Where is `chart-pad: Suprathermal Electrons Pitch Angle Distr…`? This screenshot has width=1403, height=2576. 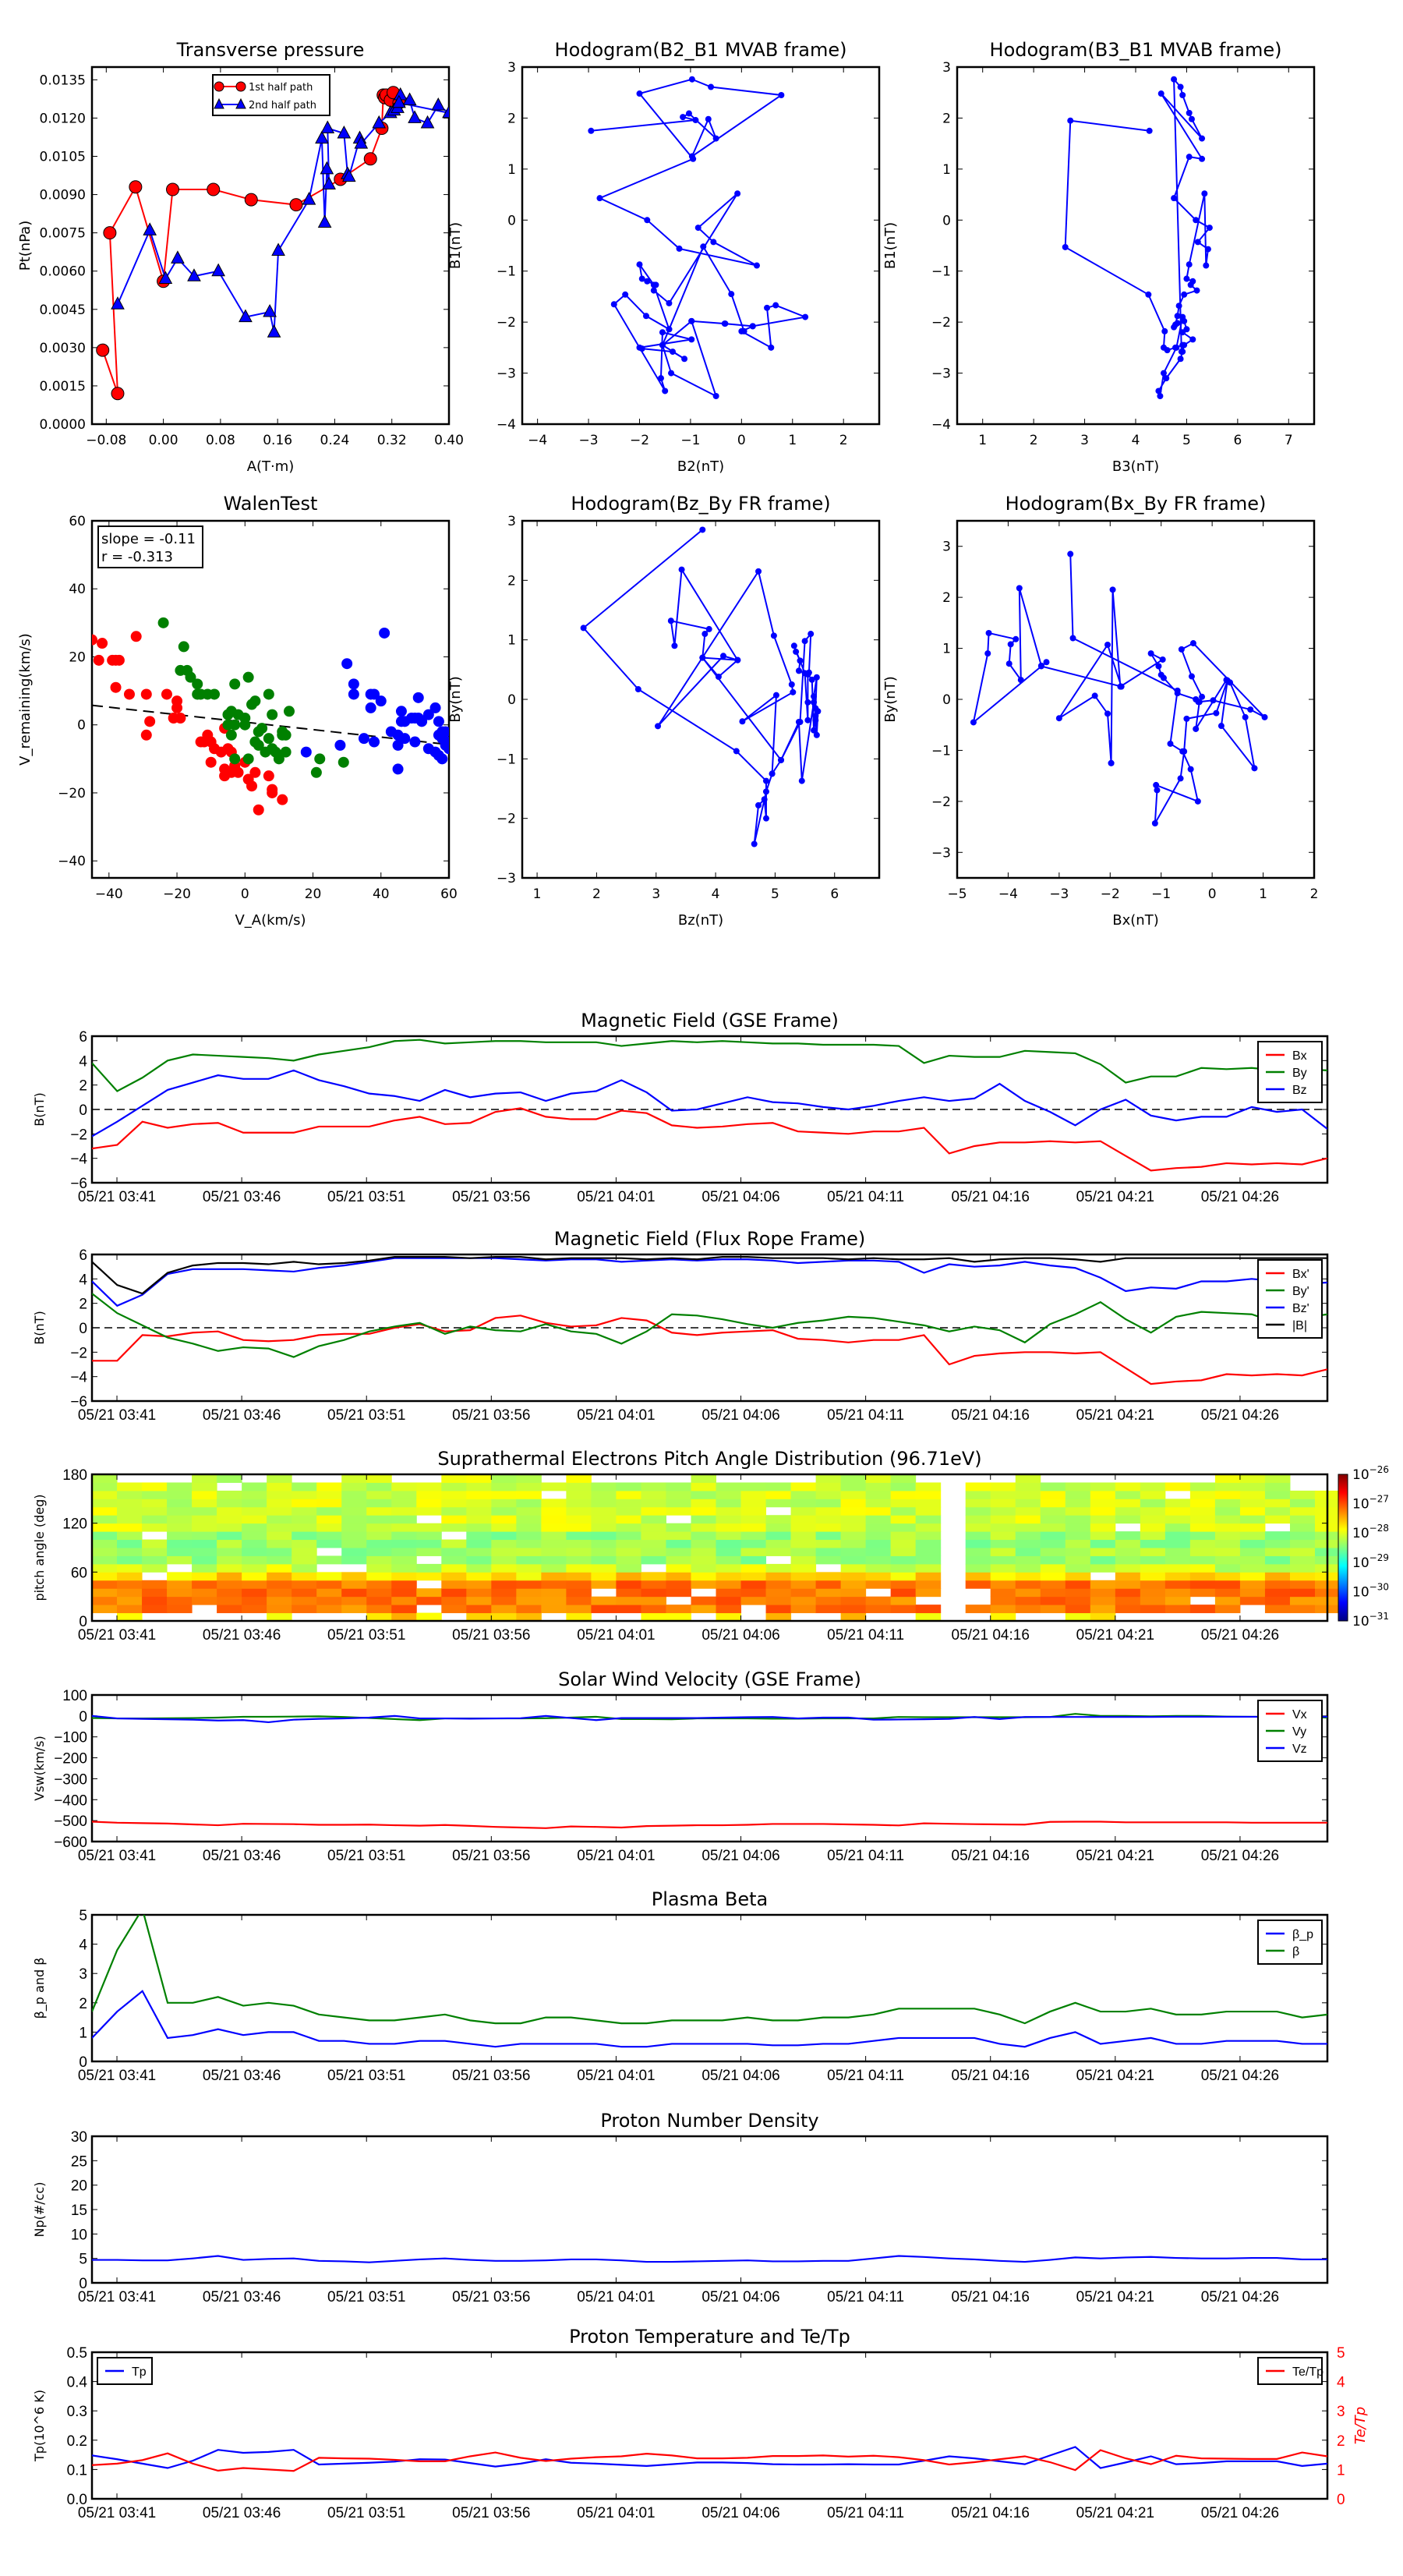 chart-pad: Suprathermal Electrons Pitch Angle Distr… is located at coordinates (710, 1546).